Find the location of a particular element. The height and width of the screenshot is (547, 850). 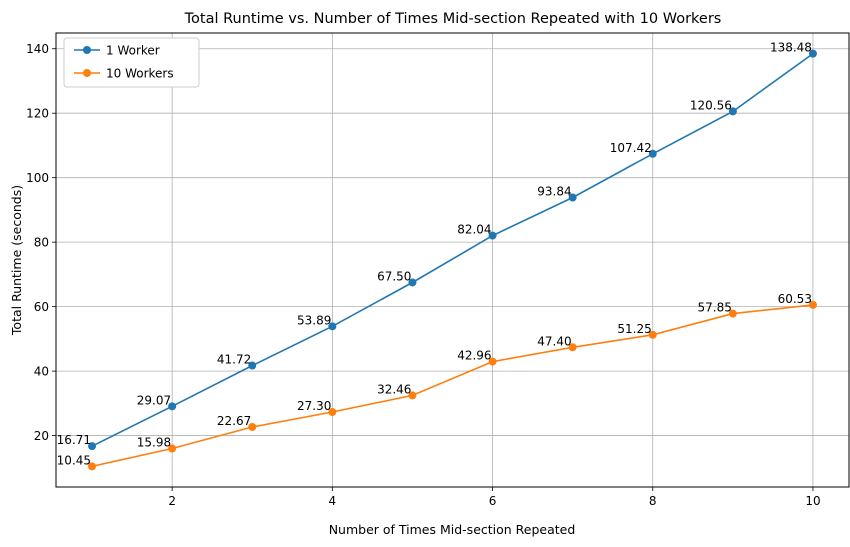

y-tick-label: 140 is located at coordinates (37, 49).